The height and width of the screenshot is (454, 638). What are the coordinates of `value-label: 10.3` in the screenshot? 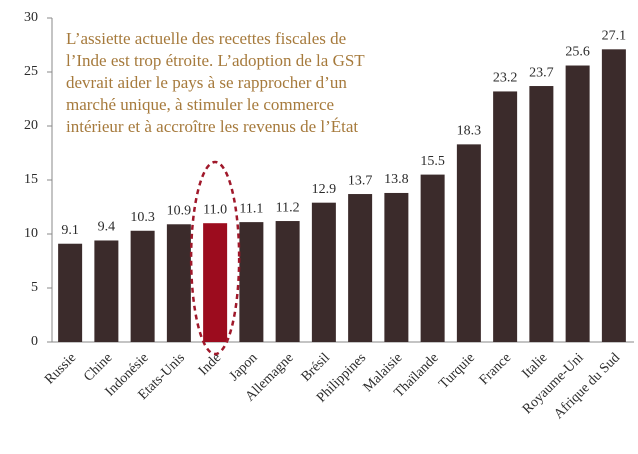 It's located at (142, 217).